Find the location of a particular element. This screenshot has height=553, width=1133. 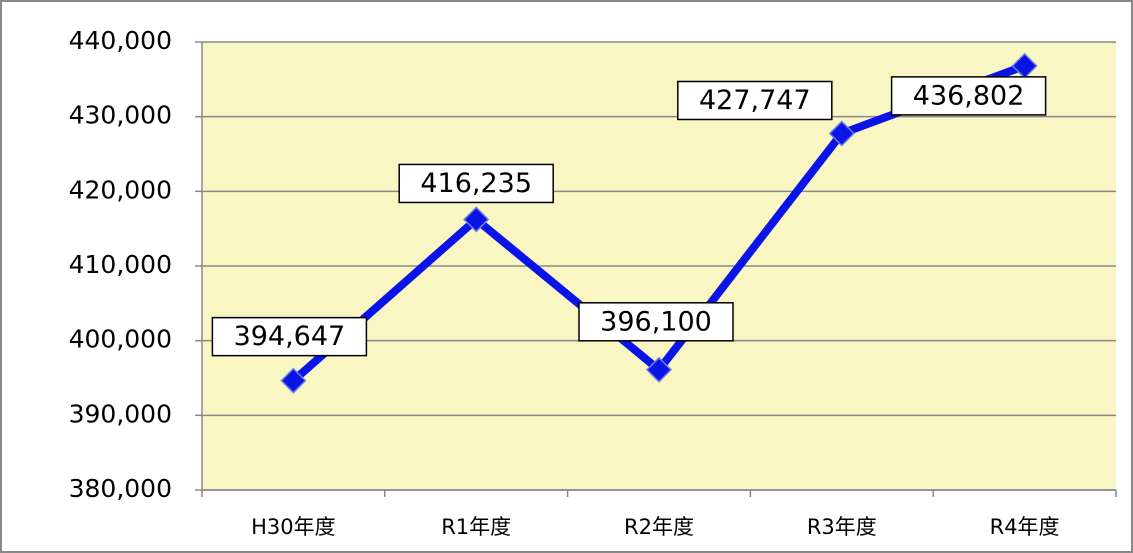

data-label: 436,802 is located at coordinates (969, 95).